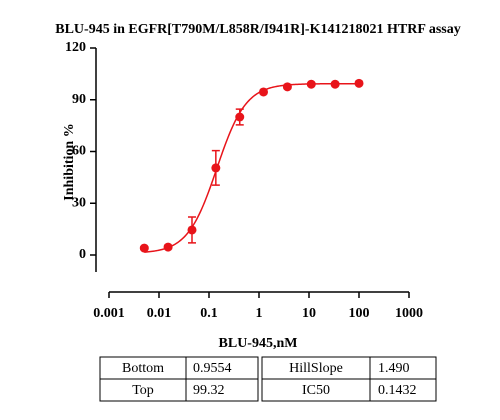 This screenshot has width=500, height=420. Describe the element at coordinates (79, 99) in the screenshot. I see `y-tick-label: 90` at that location.